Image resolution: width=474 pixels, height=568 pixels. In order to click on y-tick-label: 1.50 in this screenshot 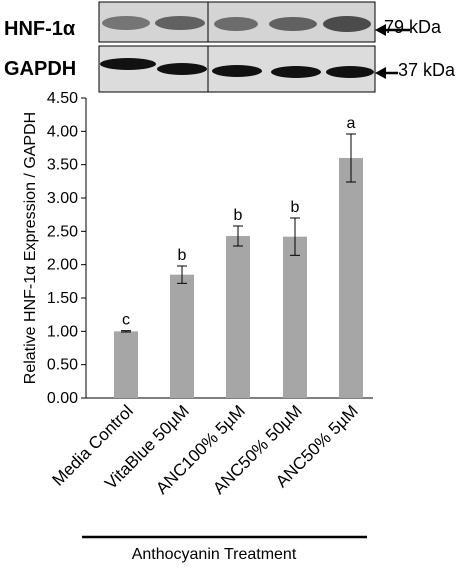, I will do `click(62, 298)`.